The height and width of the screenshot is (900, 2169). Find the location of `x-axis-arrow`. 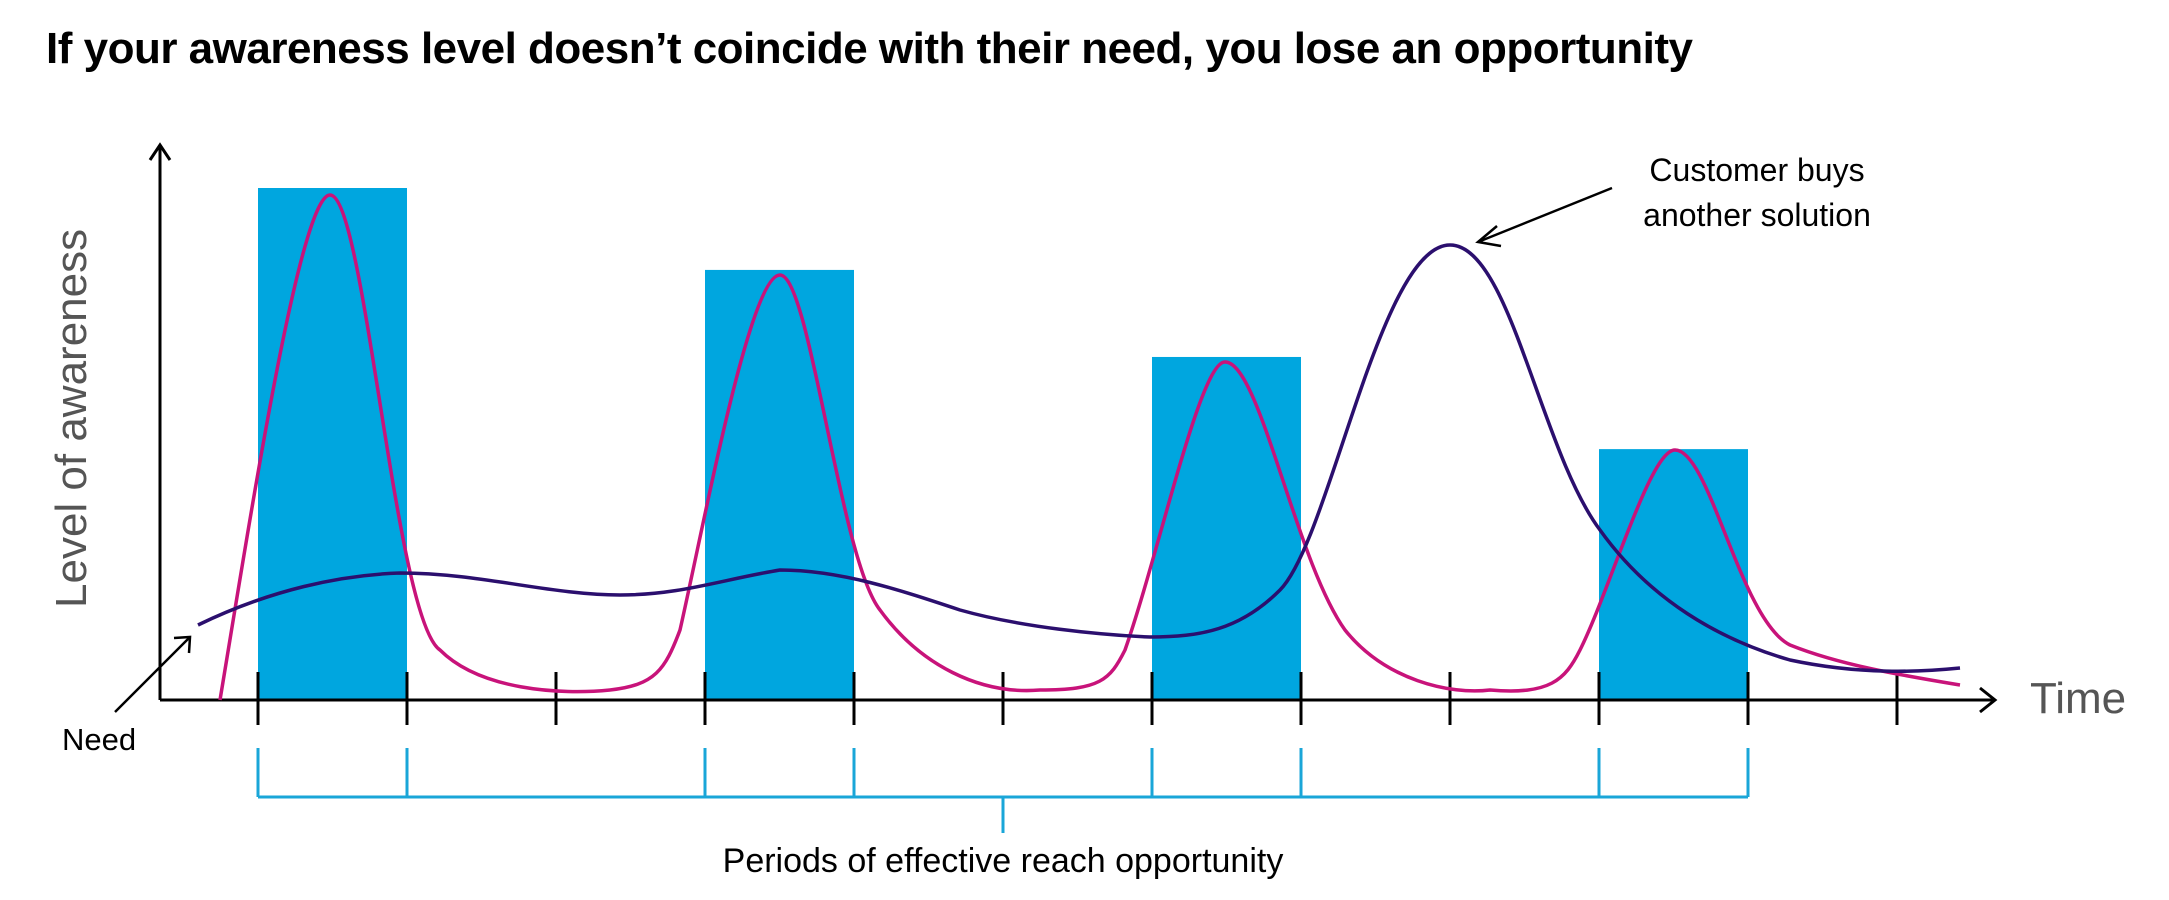

x-axis-arrow is located at coordinates (1988, 700).